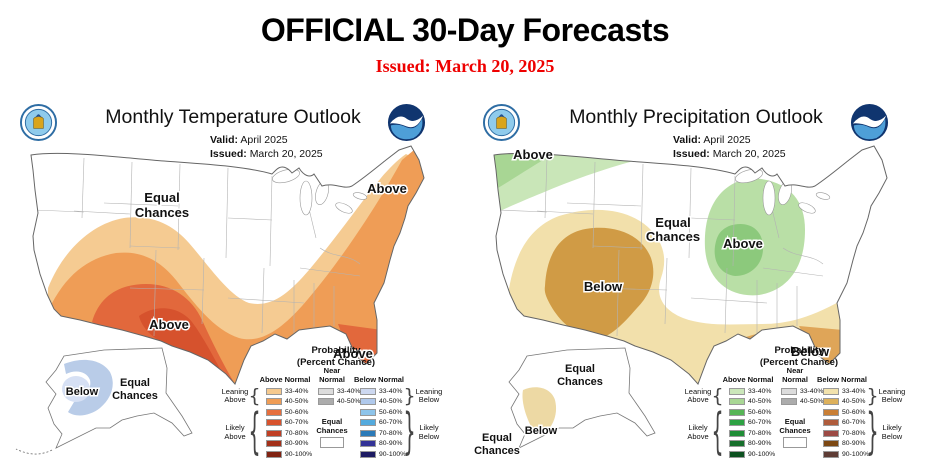 This screenshot has width=930, height=467. I want to click on label-above-south: Above, so click(169, 324).